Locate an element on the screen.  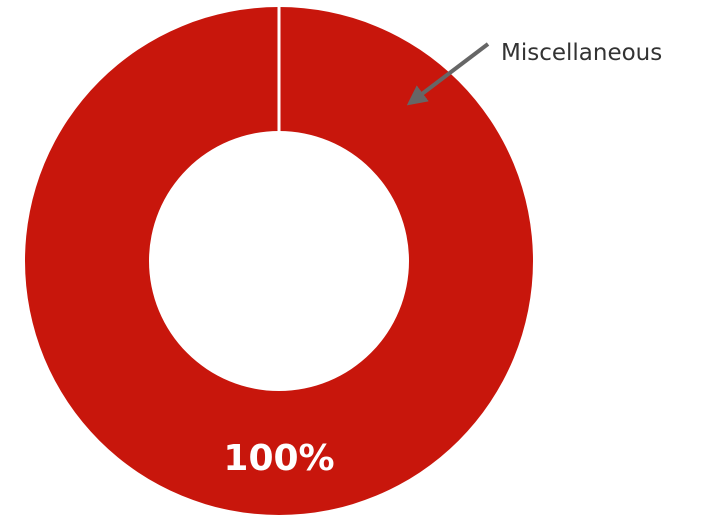
annotation-arrow is located at coordinates (448, 74).